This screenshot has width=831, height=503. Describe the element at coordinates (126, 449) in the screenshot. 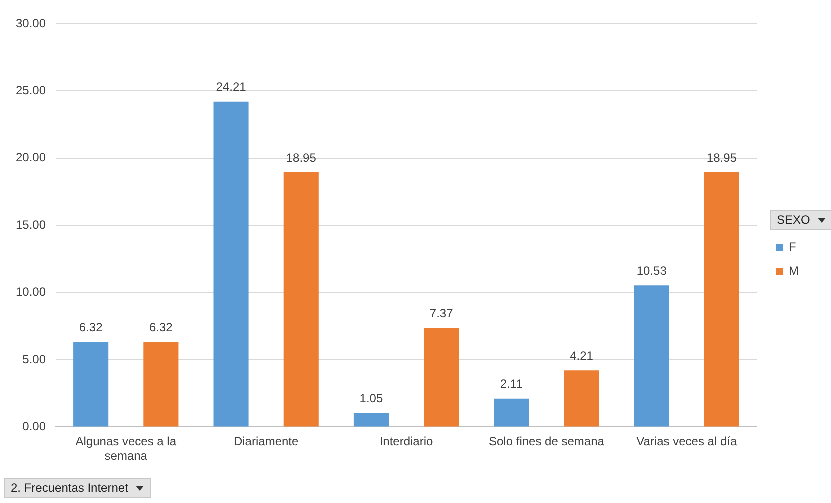

I see `x-tick-label: Algunas veces a la semana` at that location.